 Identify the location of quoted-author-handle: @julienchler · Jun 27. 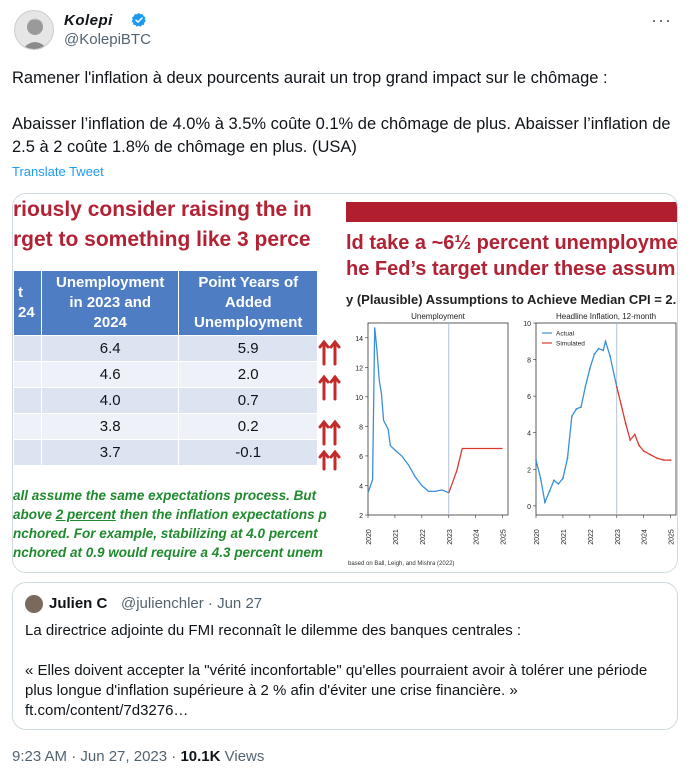
(192, 603).